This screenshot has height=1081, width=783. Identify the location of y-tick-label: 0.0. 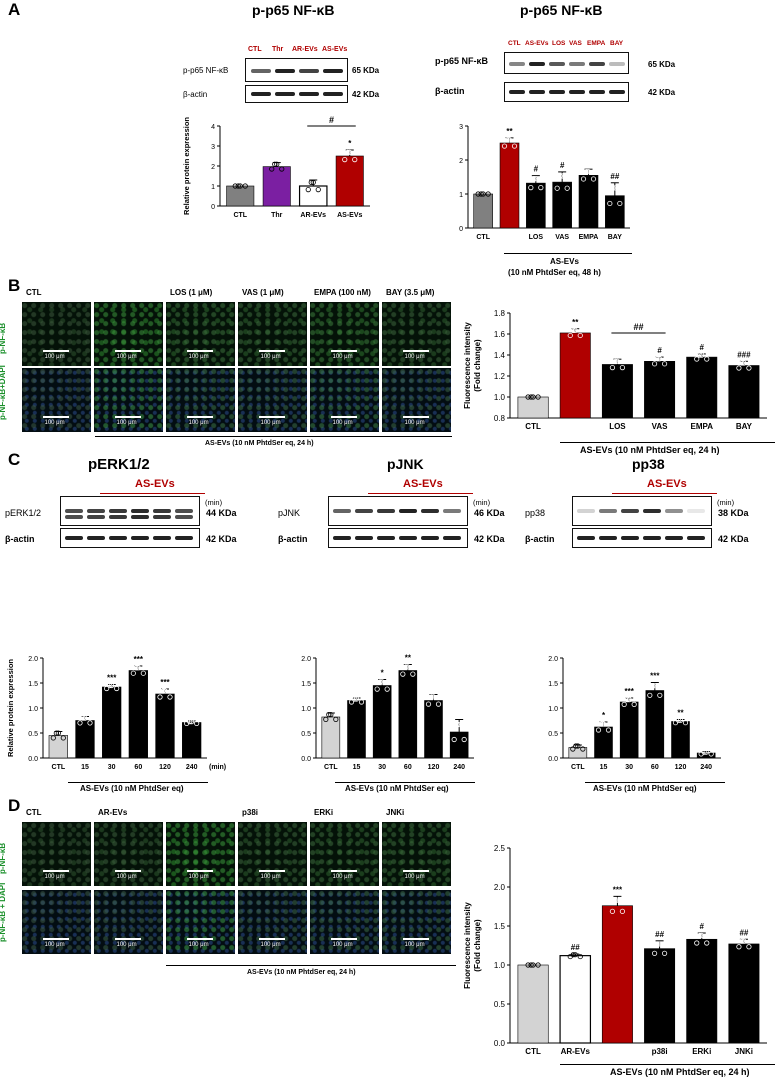
(33, 759).